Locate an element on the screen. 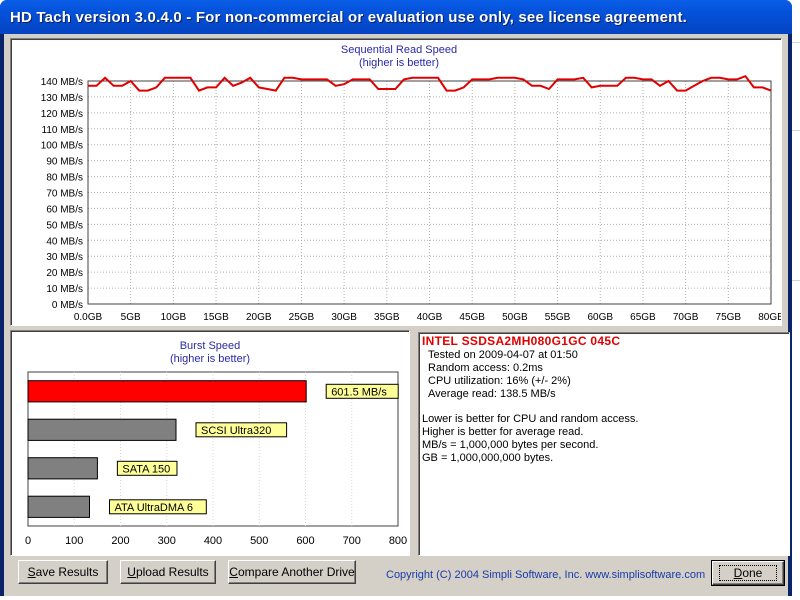 The image size is (800, 600). y-tick-label: 130 MB/s is located at coordinates (62, 98).